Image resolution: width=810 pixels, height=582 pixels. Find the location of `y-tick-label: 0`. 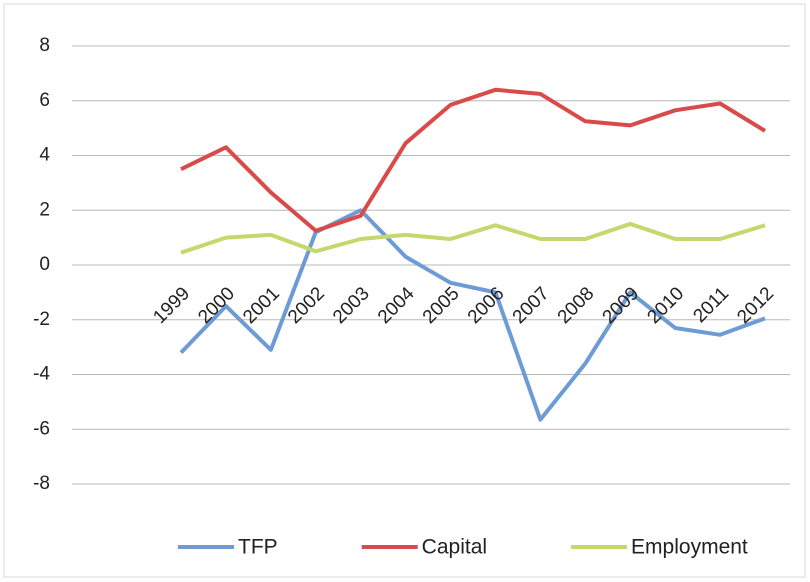

y-tick-label: 0 is located at coordinates (44, 264).